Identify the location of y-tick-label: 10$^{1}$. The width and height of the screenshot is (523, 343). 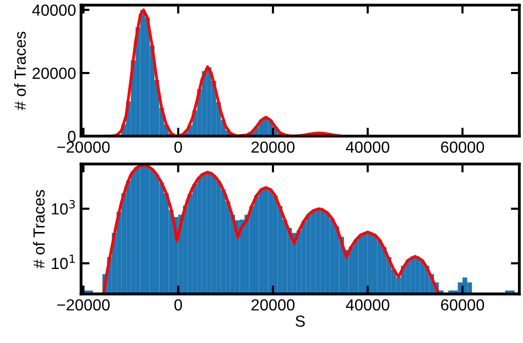
(63, 262).